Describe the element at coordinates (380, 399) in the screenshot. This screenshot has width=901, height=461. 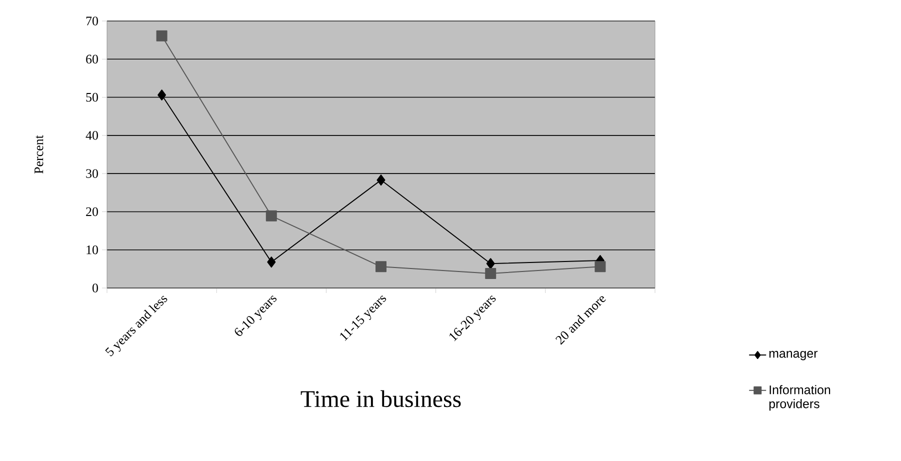
I see `x-axis-title: Time in business` at that location.